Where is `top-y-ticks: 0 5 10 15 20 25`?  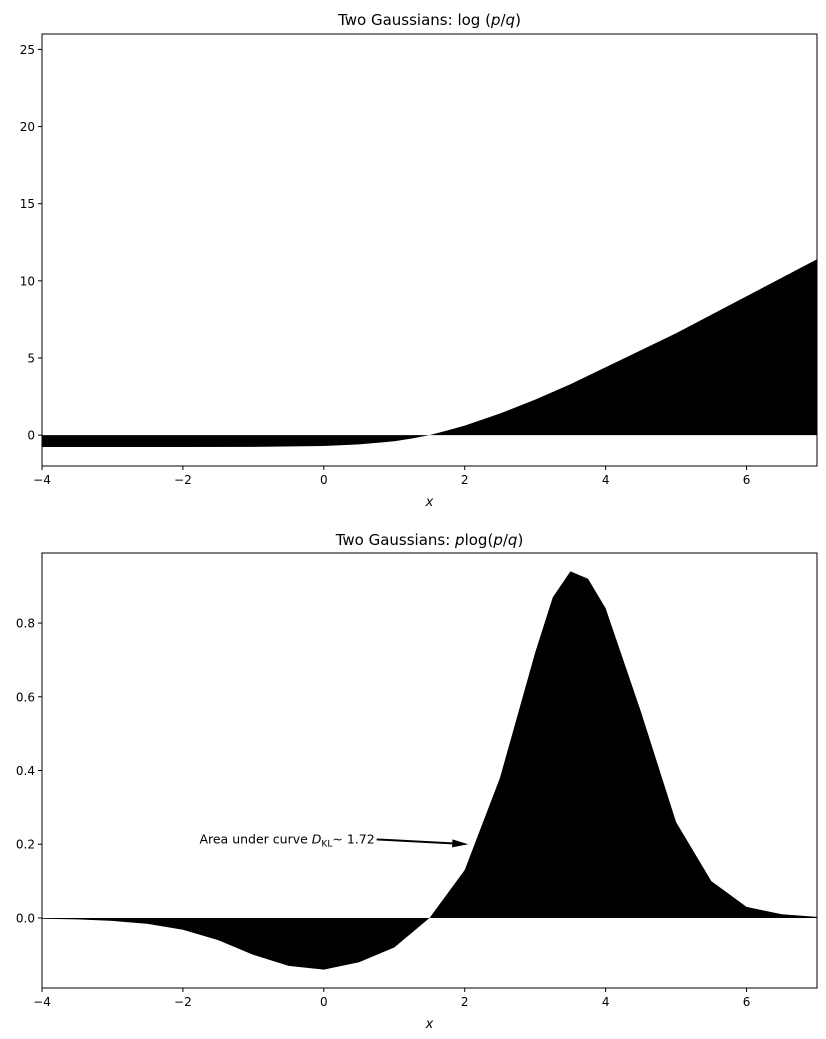 top-y-ticks: 0 5 10 15 20 25 is located at coordinates (31, 243).